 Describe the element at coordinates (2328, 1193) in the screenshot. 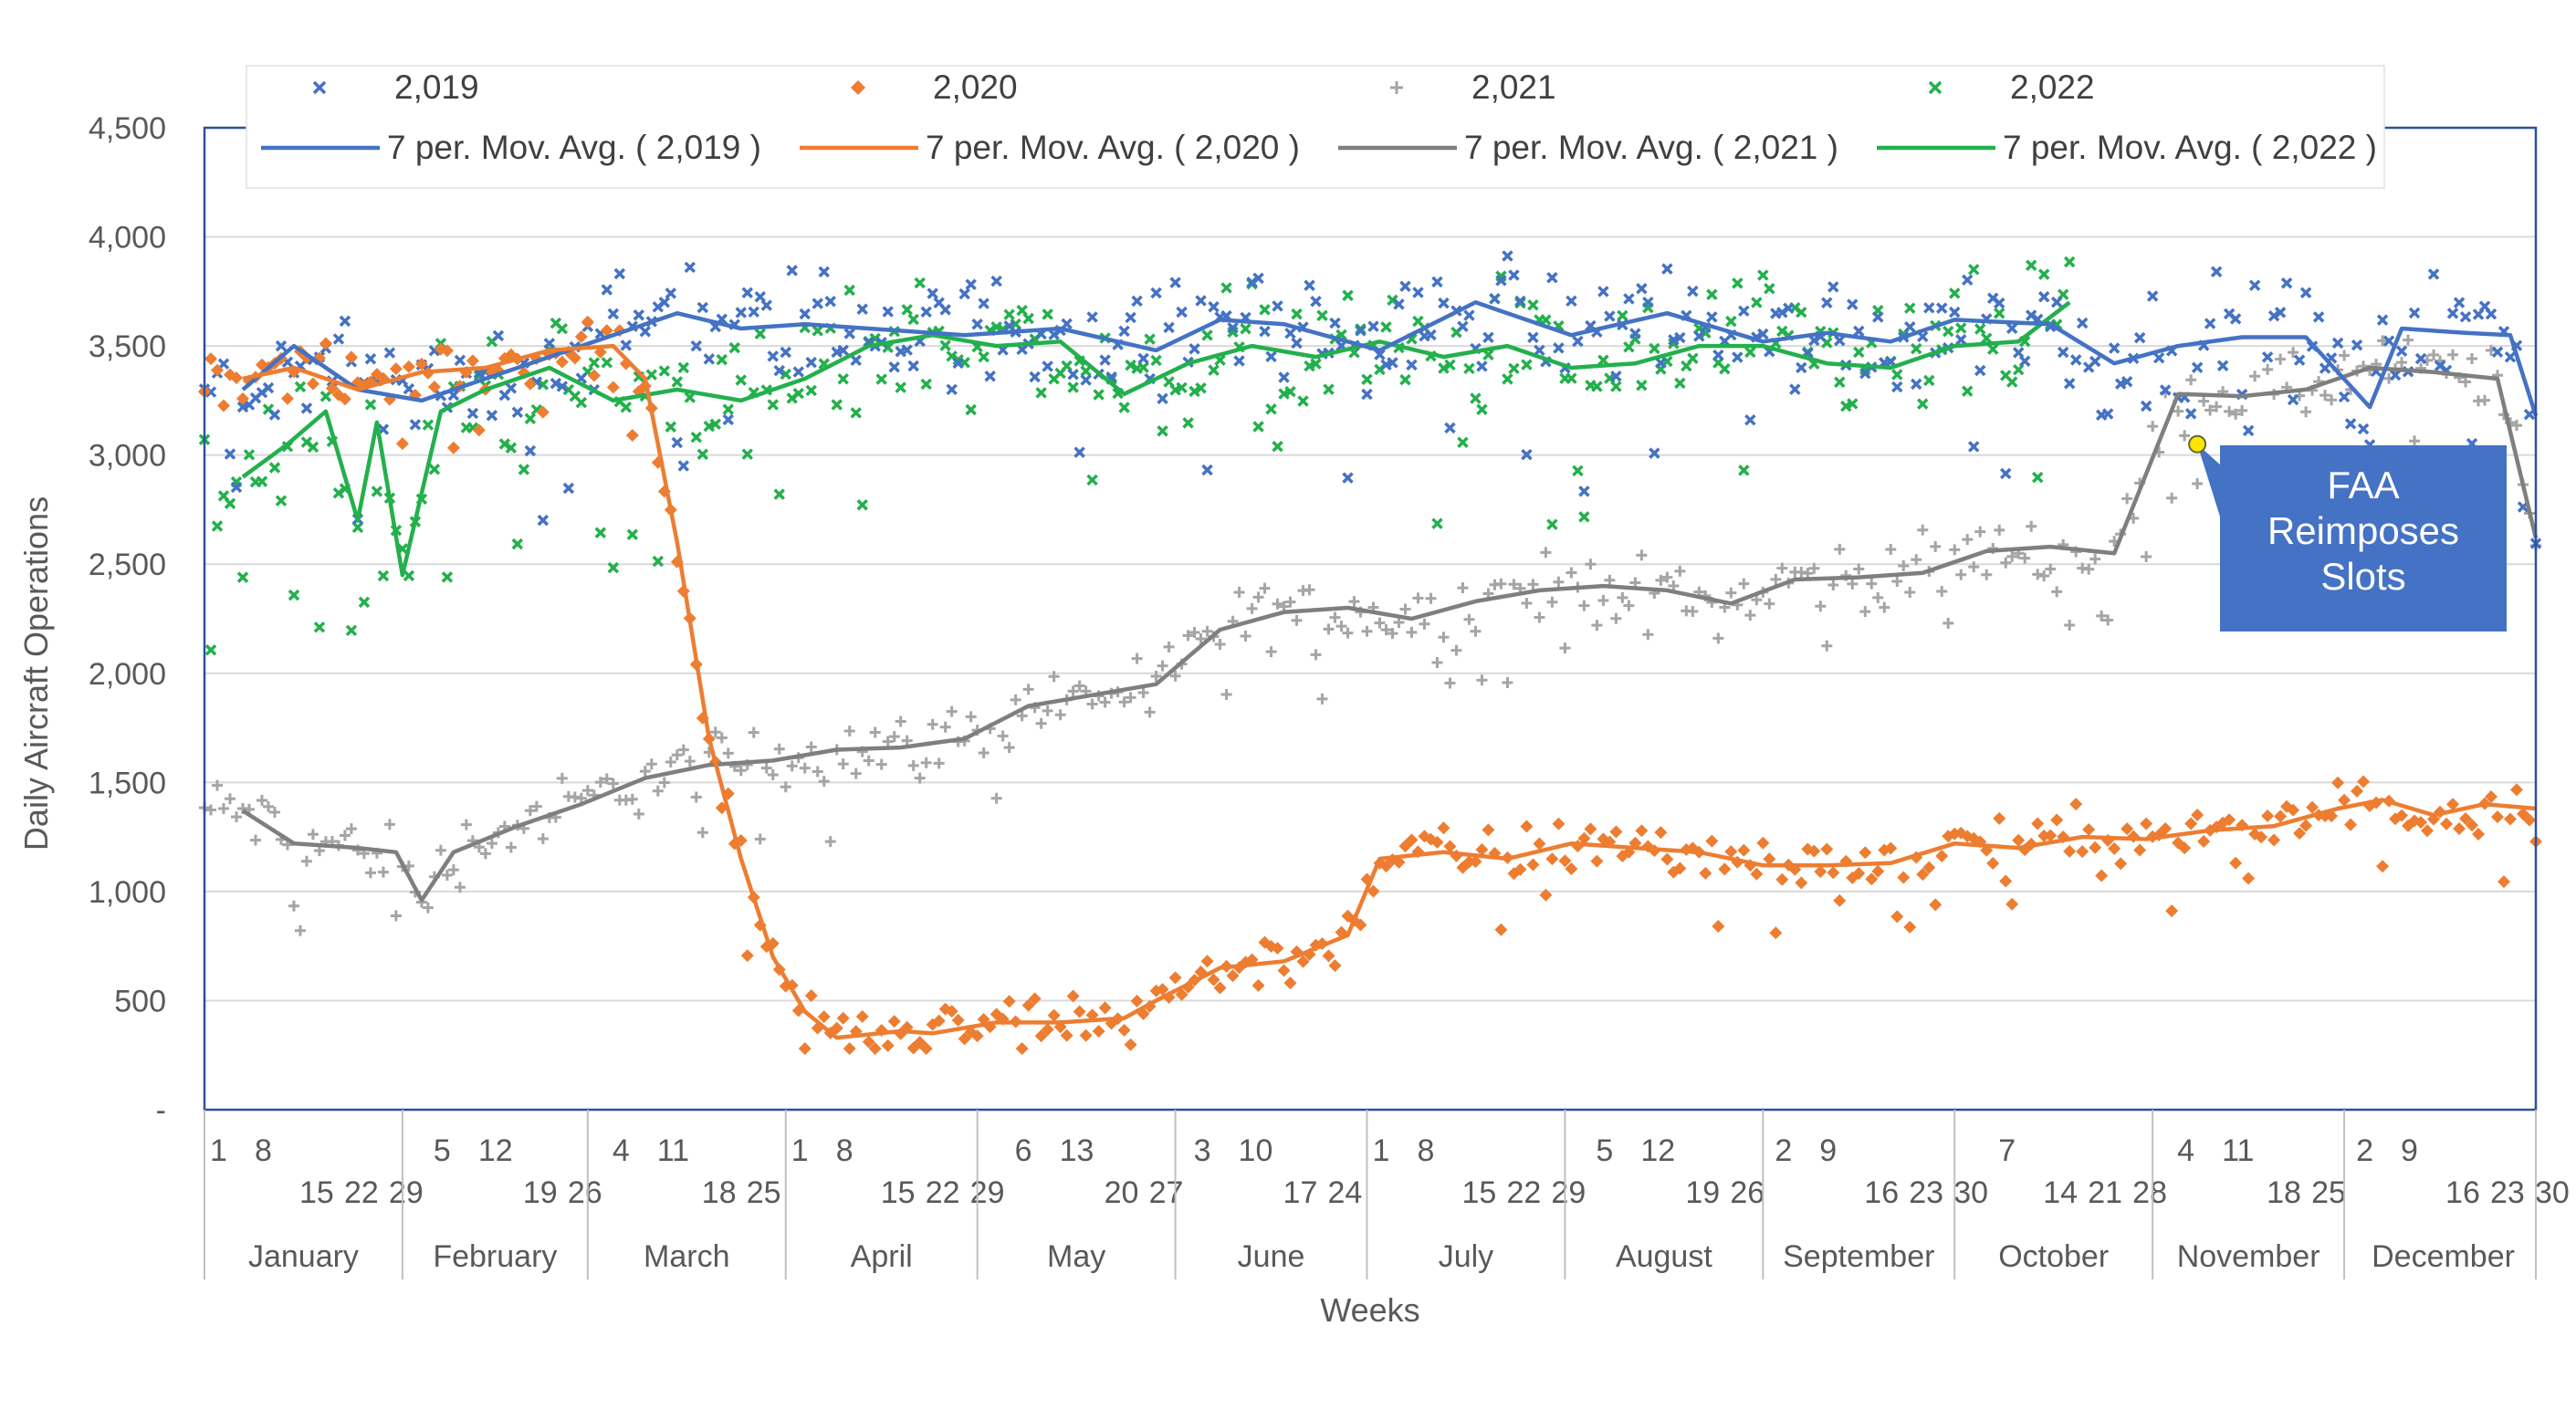

I see `week-label: 25` at that location.